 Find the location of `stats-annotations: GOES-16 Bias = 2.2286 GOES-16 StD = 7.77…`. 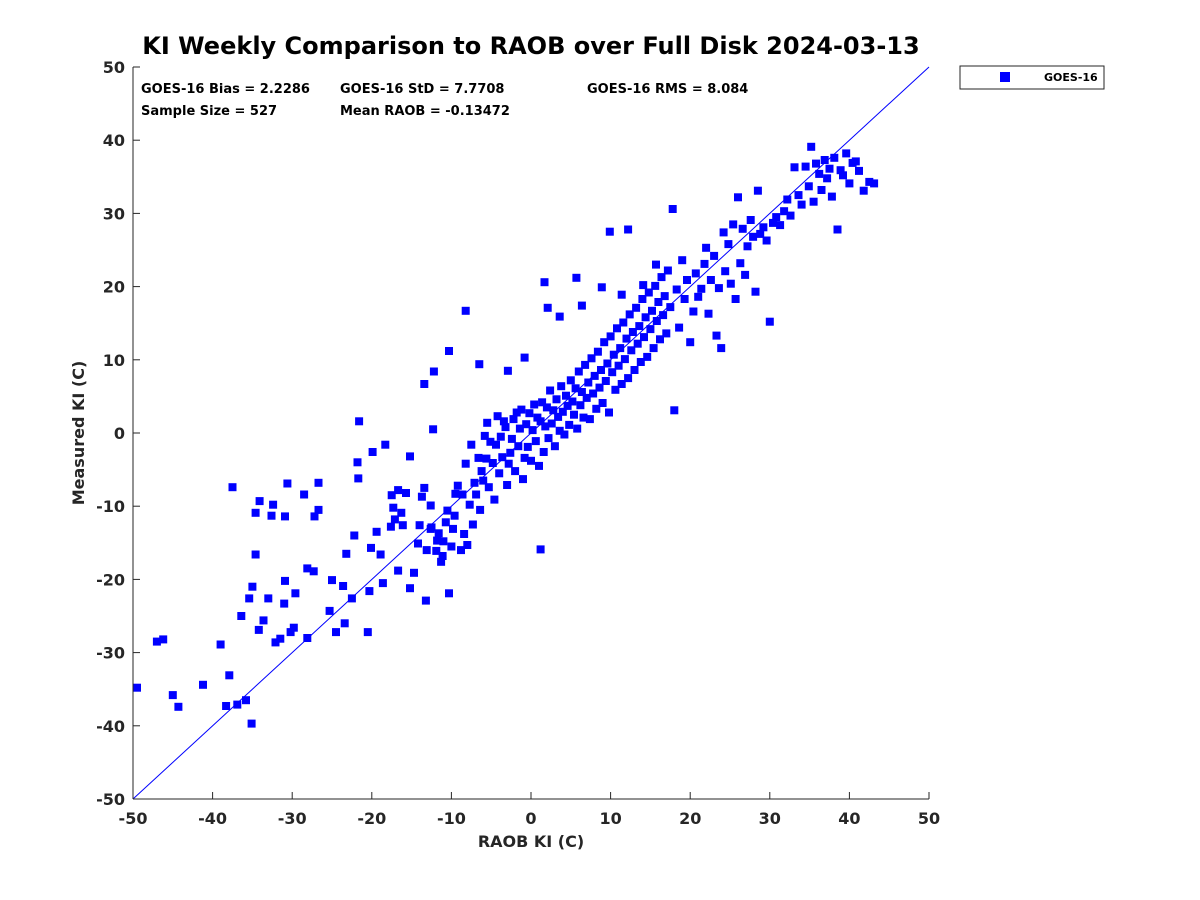

stats-annotations: GOES-16 Bias = 2.2286 GOES-16 StD = 7.77… is located at coordinates (444, 100).